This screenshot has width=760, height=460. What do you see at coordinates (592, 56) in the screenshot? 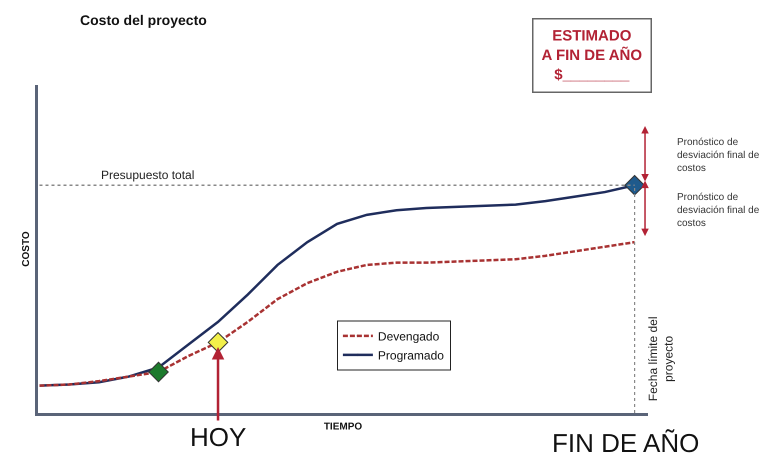
I see `text: ESTIMADO A FIN DE AÑO $________` at bounding box center [592, 56].